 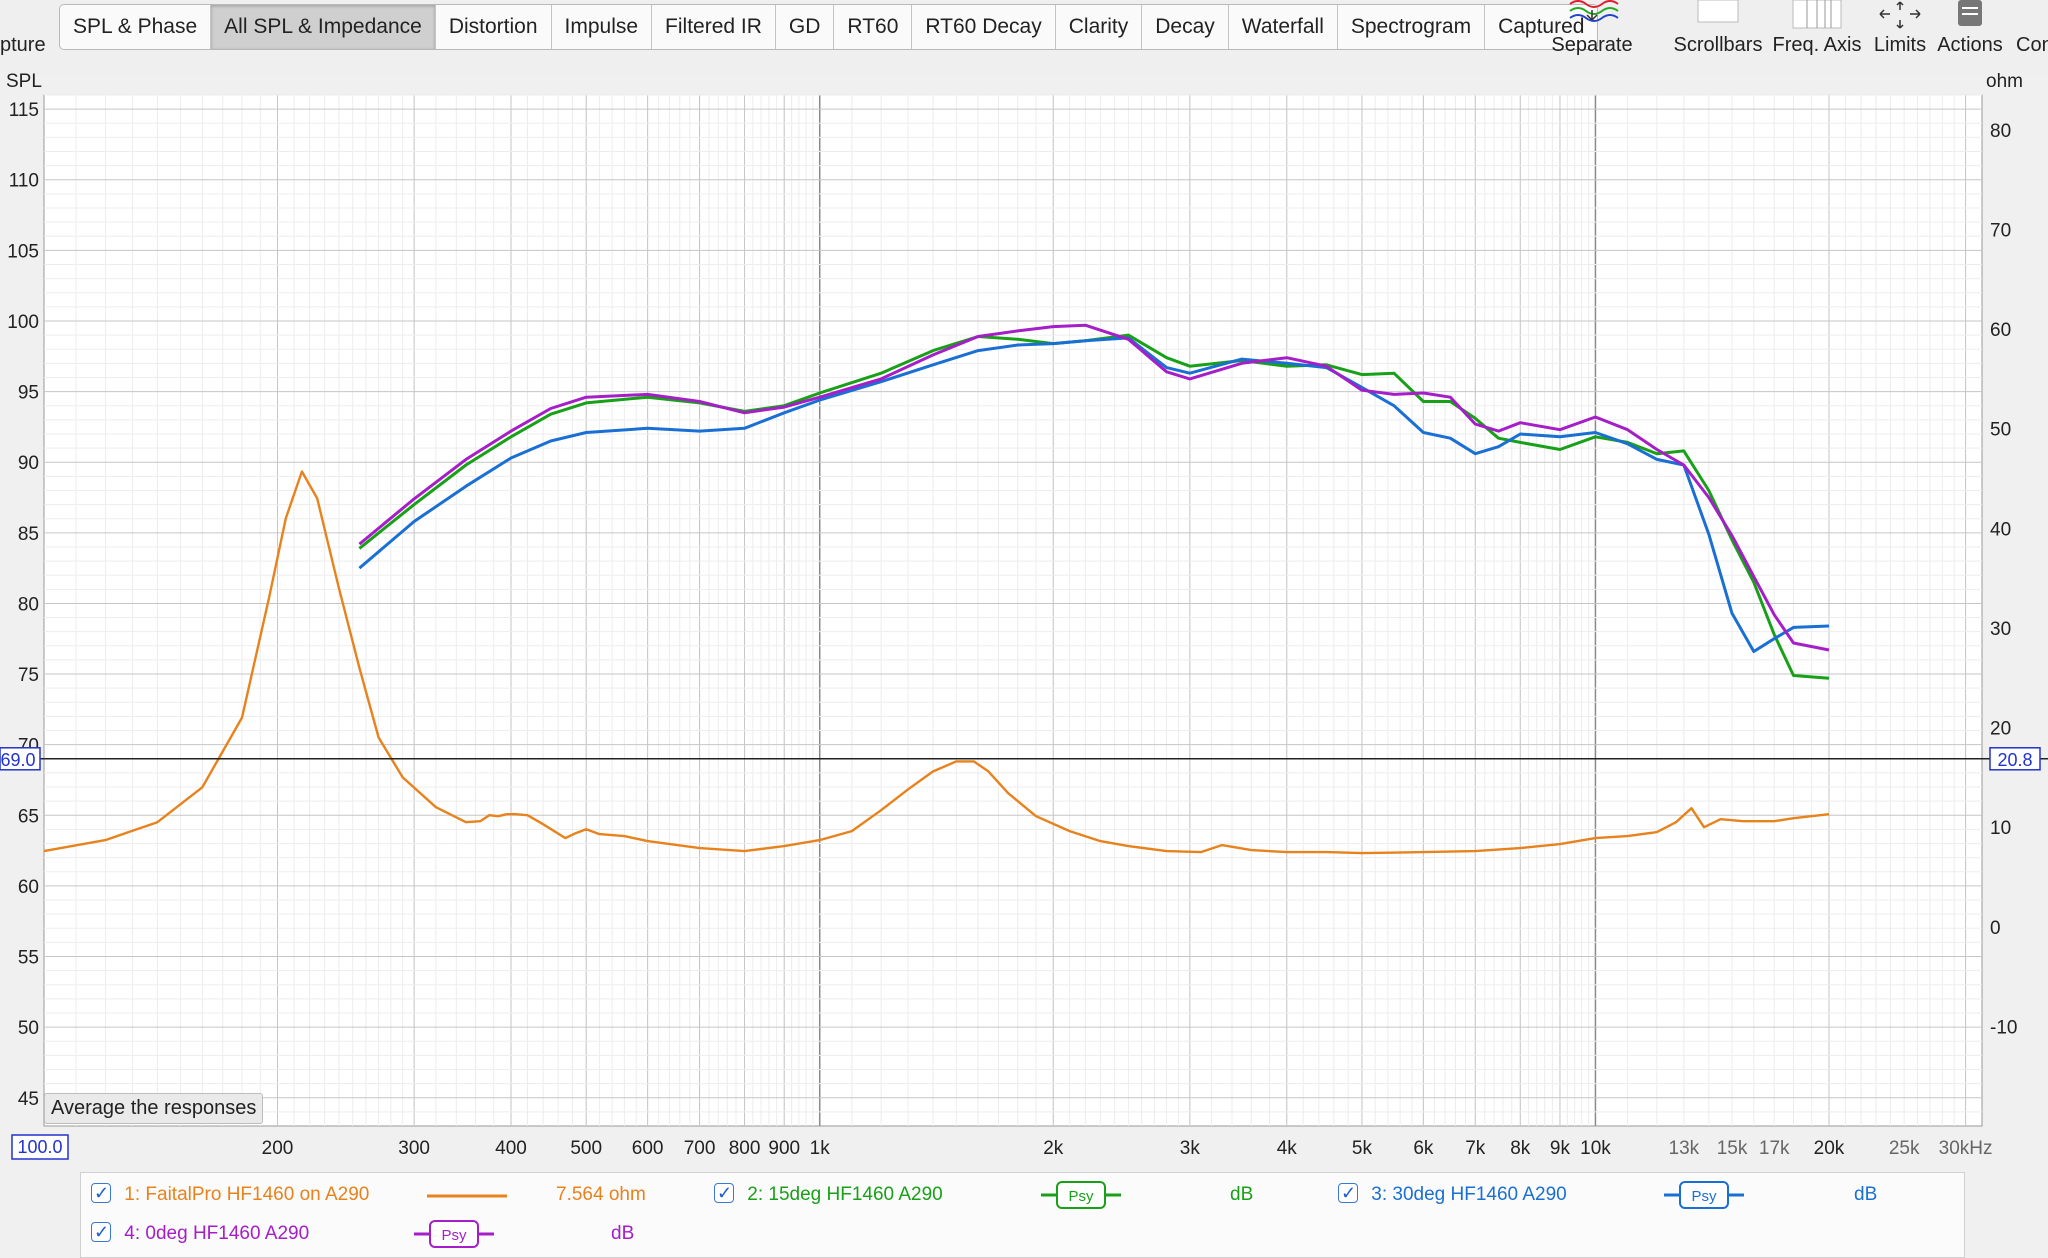 I want to click on cursor-left-readout: 69.0, so click(x=17, y=760).